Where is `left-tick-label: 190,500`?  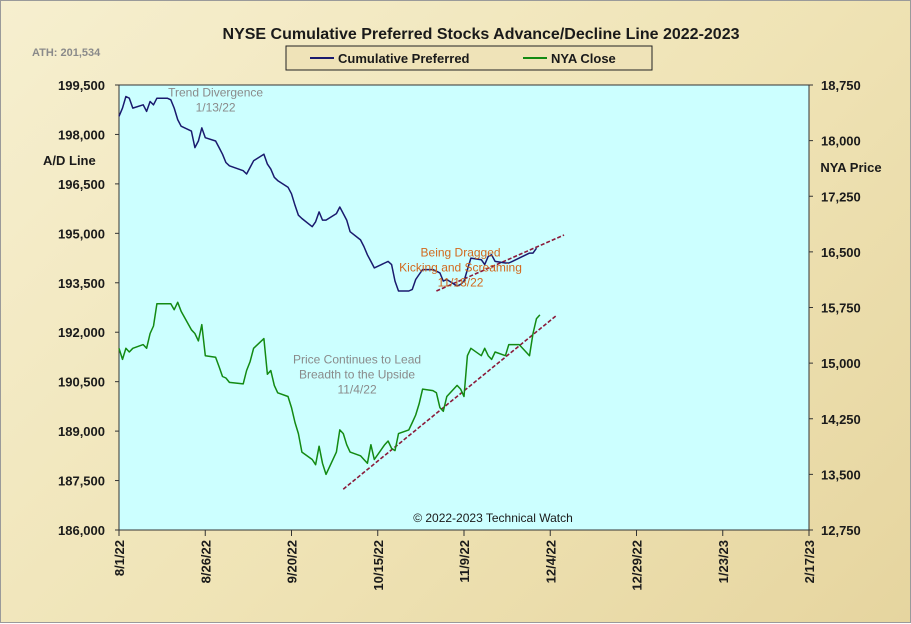 left-tick-label: 190,500 is located at coordinates (81, 382).